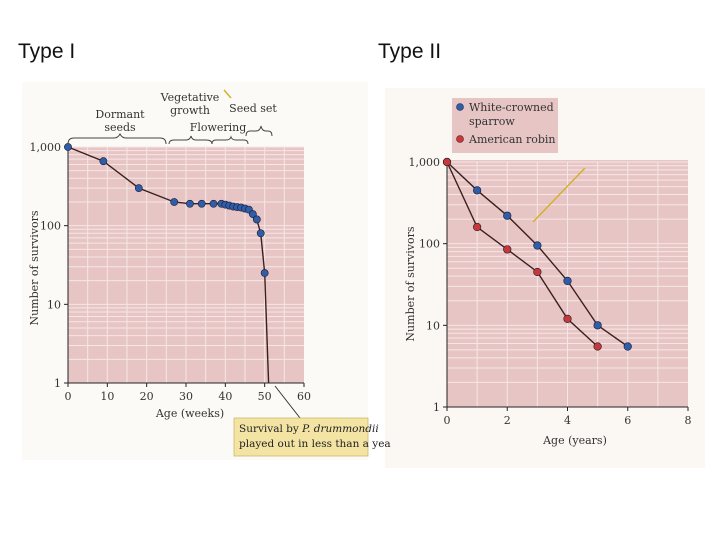 The width and height of the screenshot is (720, 540). Describe the element at coordinates (47, 51) in the screenshot. I see `type-i-title: Type I` at that location.